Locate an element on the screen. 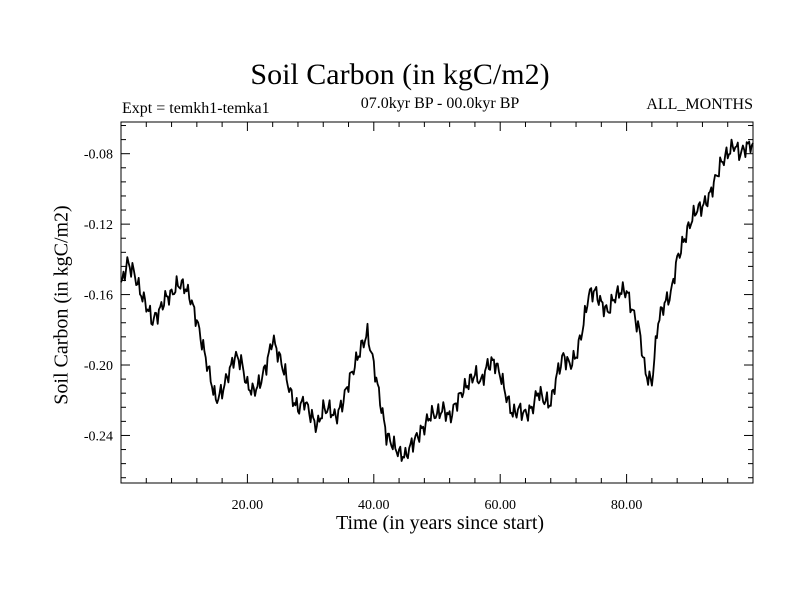 This screenshot has width=800, height=600. period-label: 07.0kyr BP - 00.0kyr BP is located at coordinates (440, 103).